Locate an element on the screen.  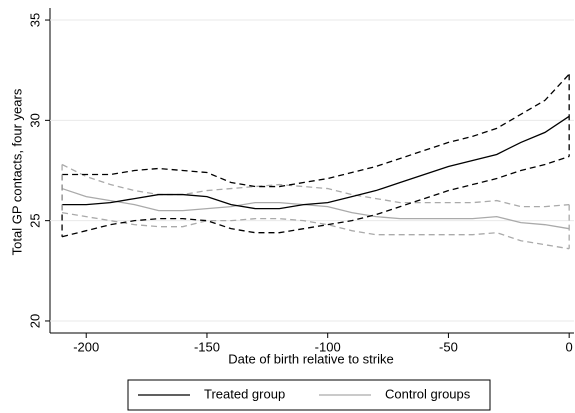
x-tick-label: -200 is located at coordinates (86, 346).